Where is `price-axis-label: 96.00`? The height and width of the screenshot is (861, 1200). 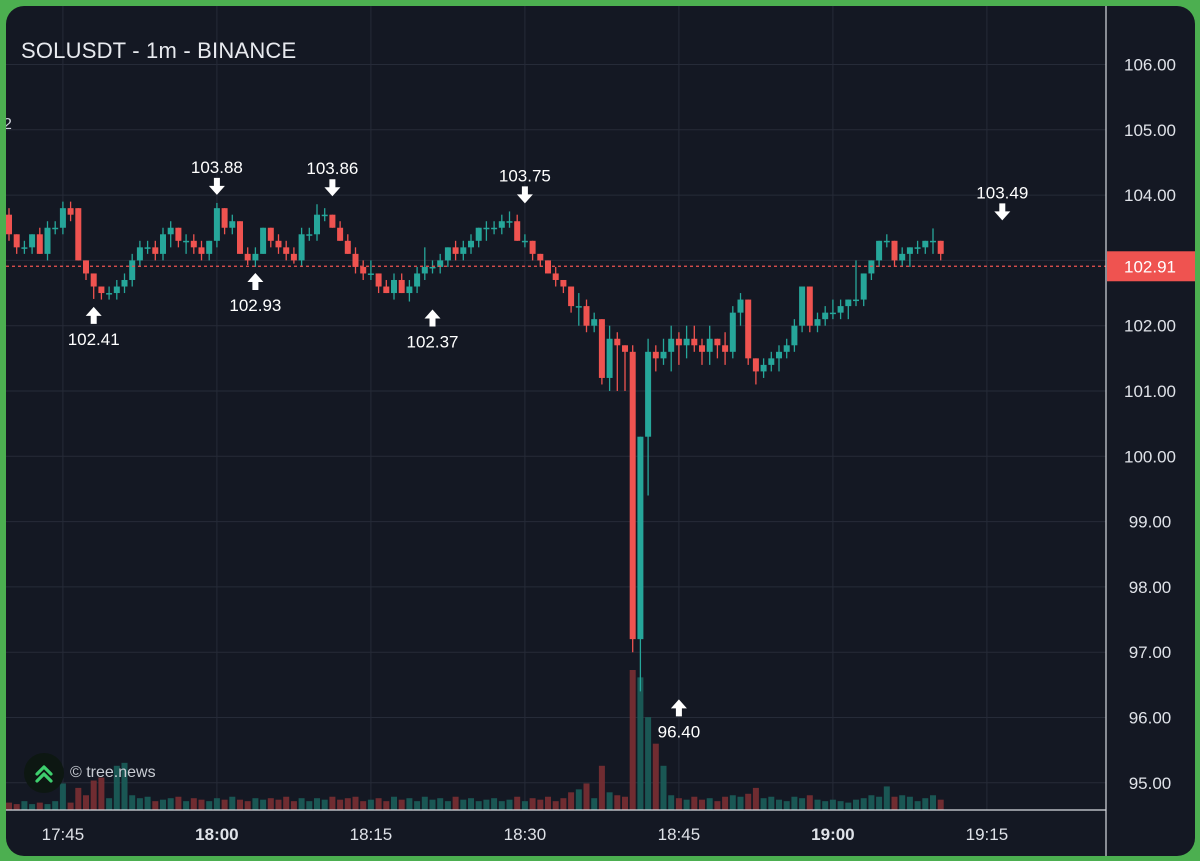 price-axis-label: 96.00 is located at coordinates (1150, 718).